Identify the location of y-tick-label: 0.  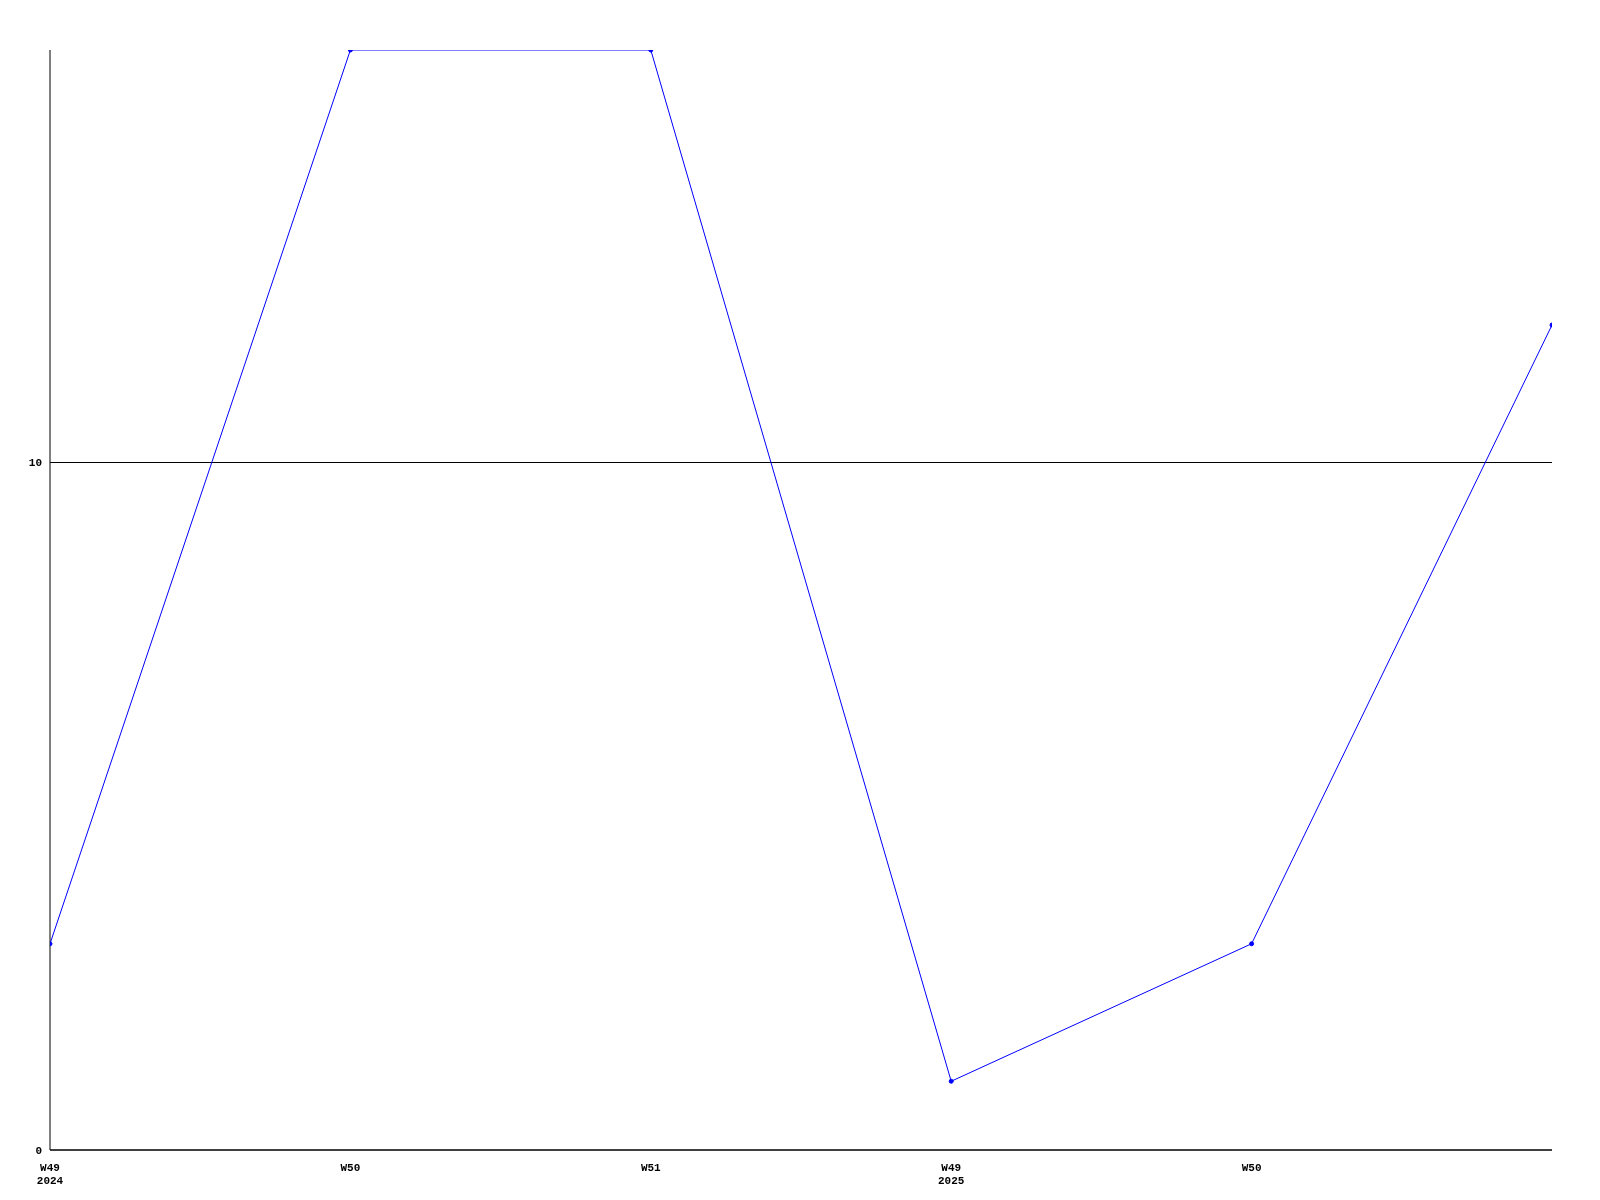
(38, 1150).